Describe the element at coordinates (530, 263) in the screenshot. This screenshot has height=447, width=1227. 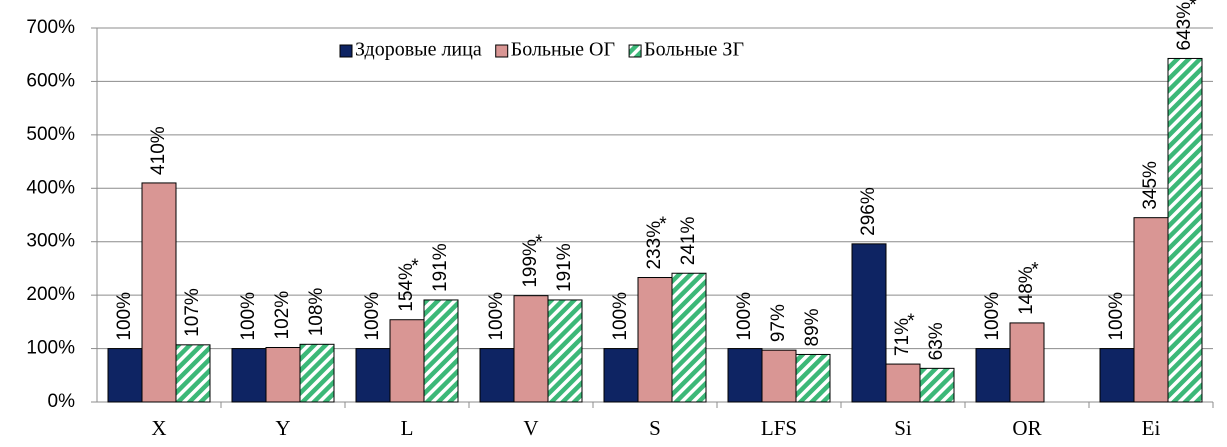
I see `value-label: 199%` at that location.